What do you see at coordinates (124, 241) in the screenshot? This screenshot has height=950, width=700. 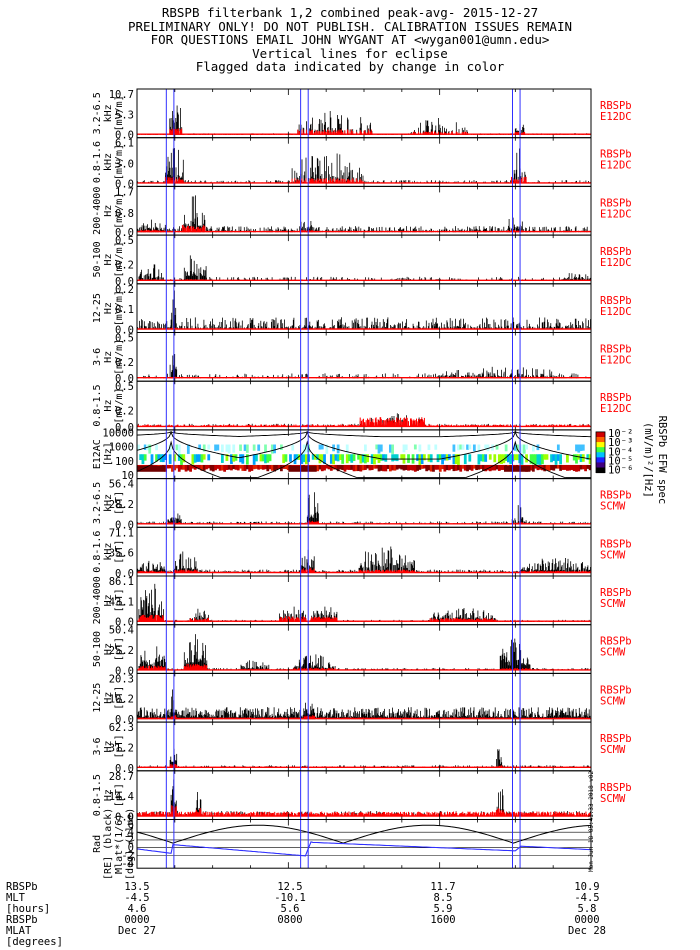 I see `ytick-label: 0.5` at bounding box center [124, 241].